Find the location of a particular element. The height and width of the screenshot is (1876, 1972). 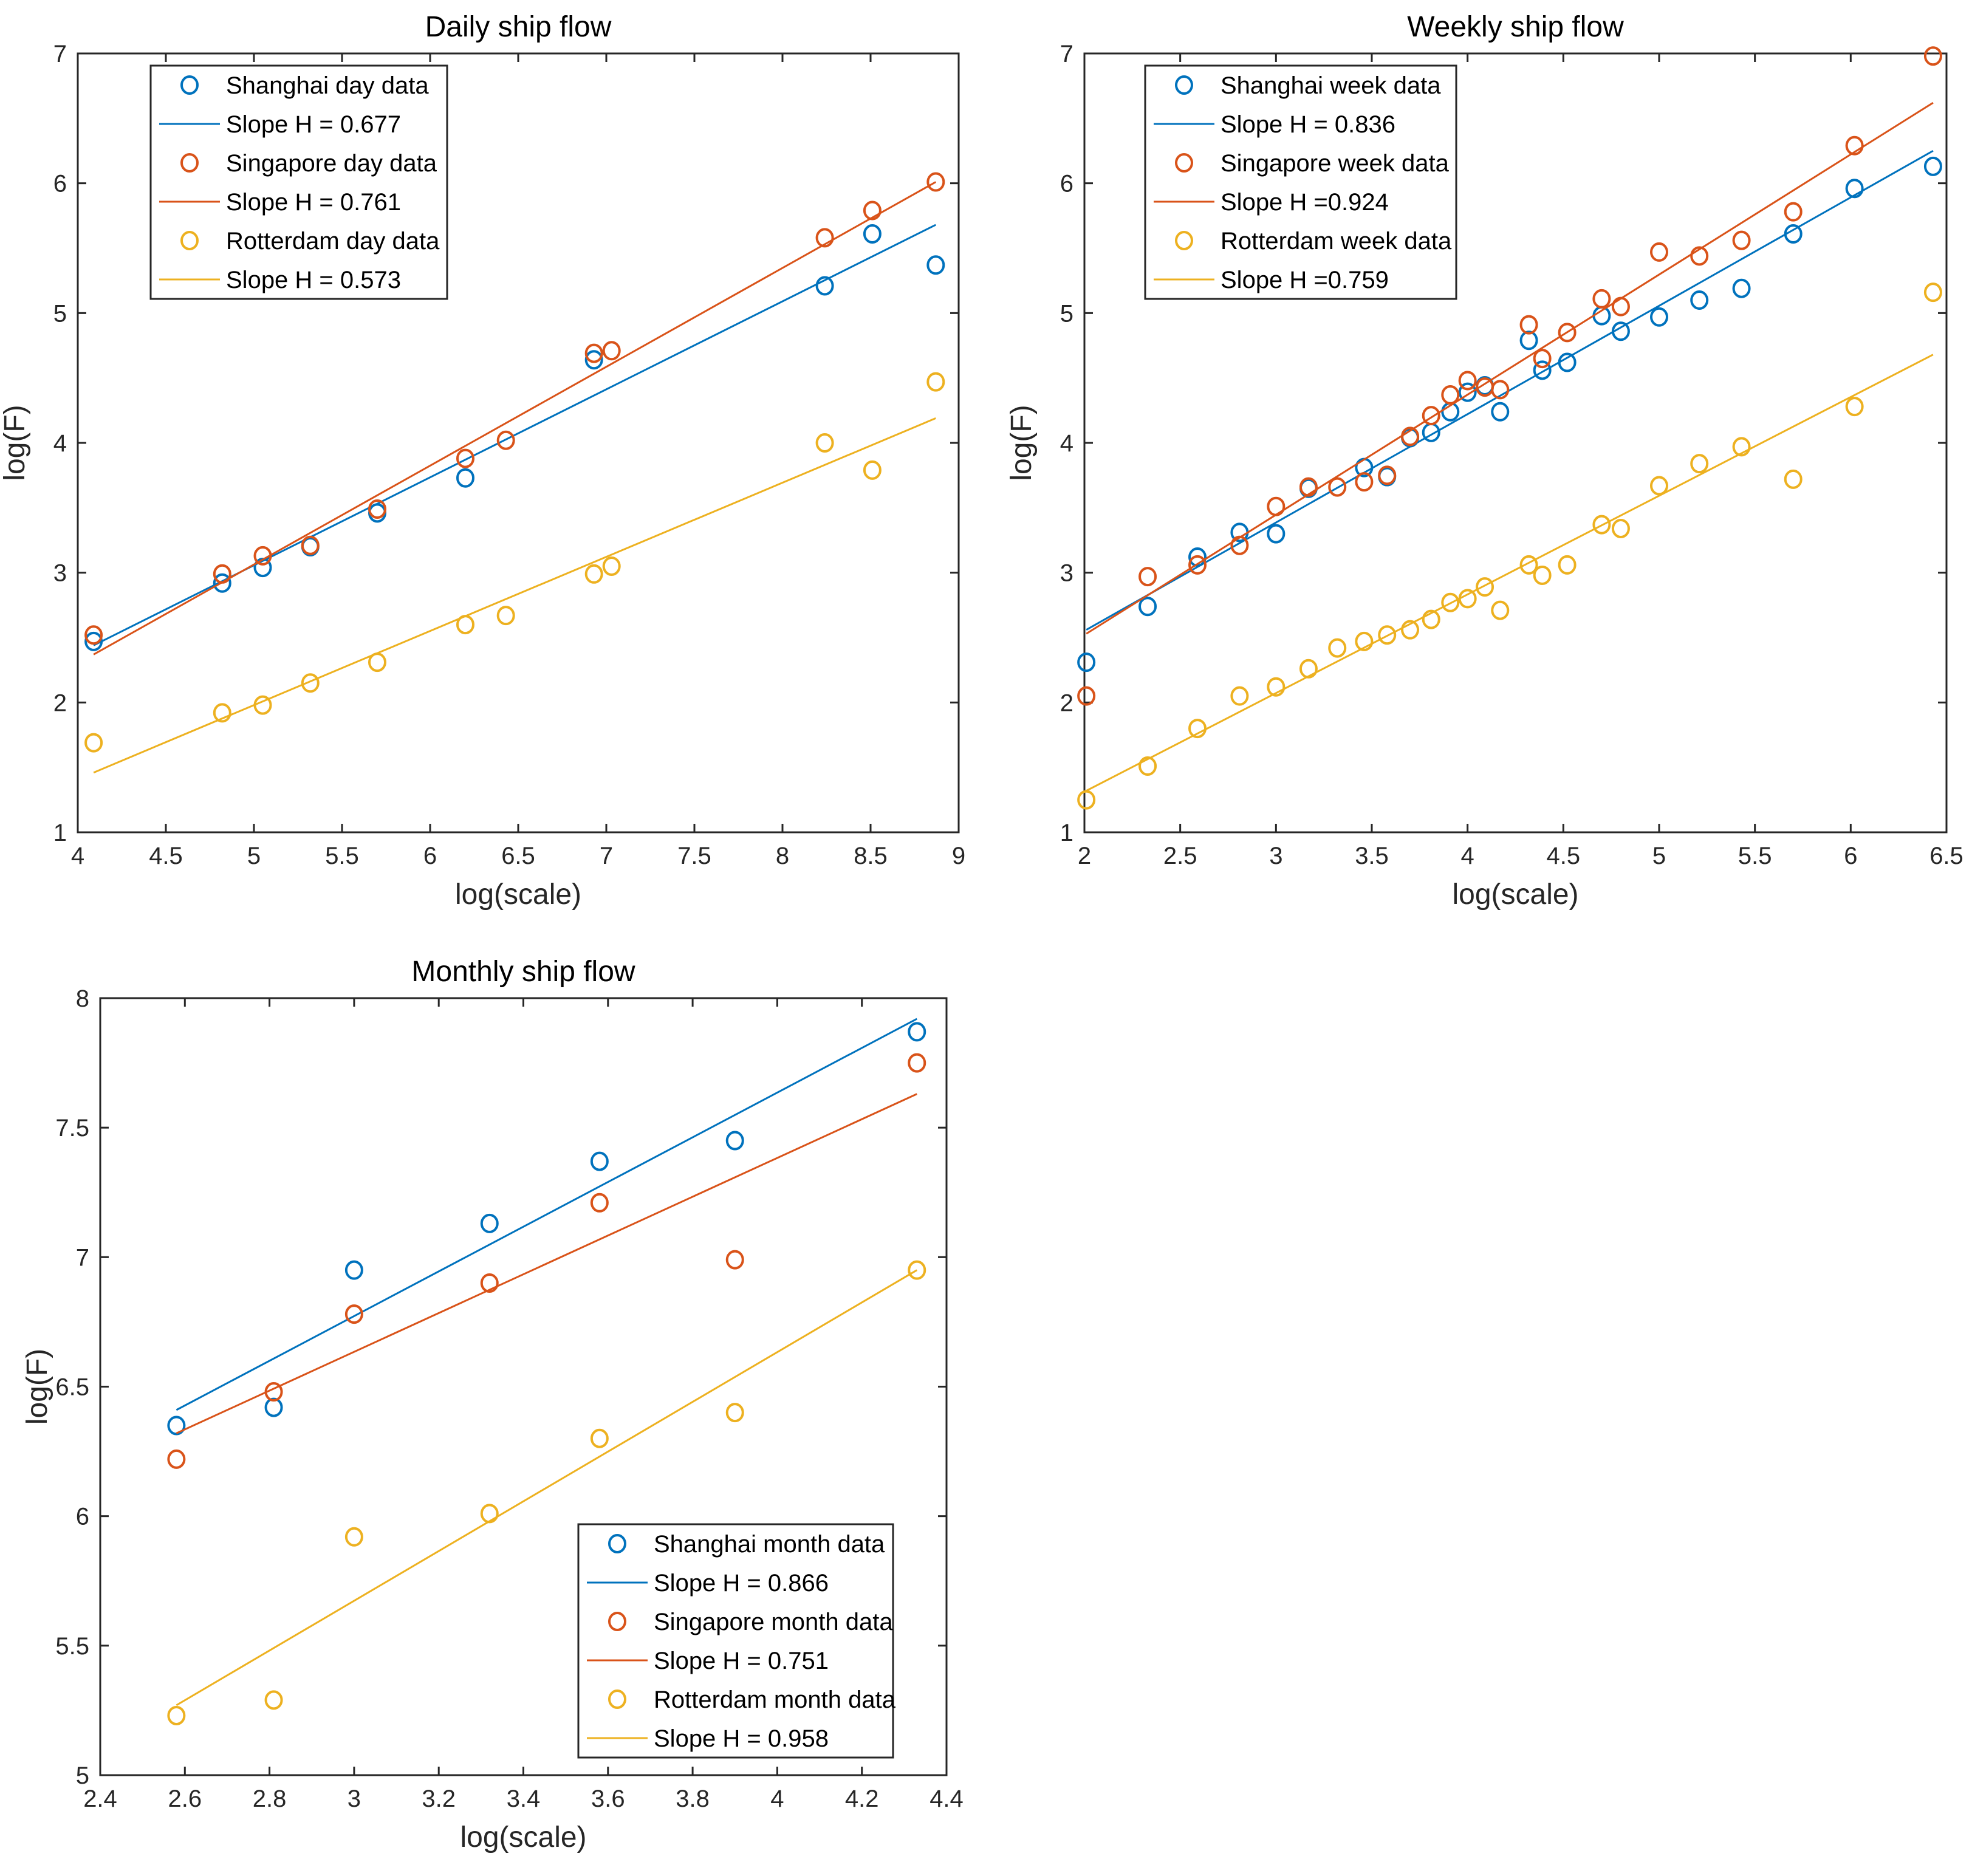

y-tick-label: 1 is located at coordinates (60, 833).